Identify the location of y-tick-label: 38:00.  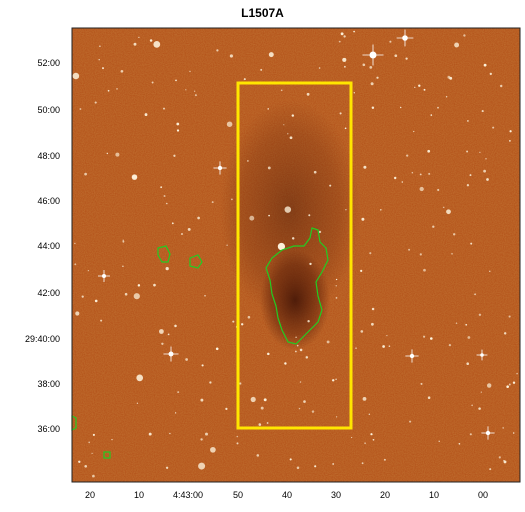
(48, 384).